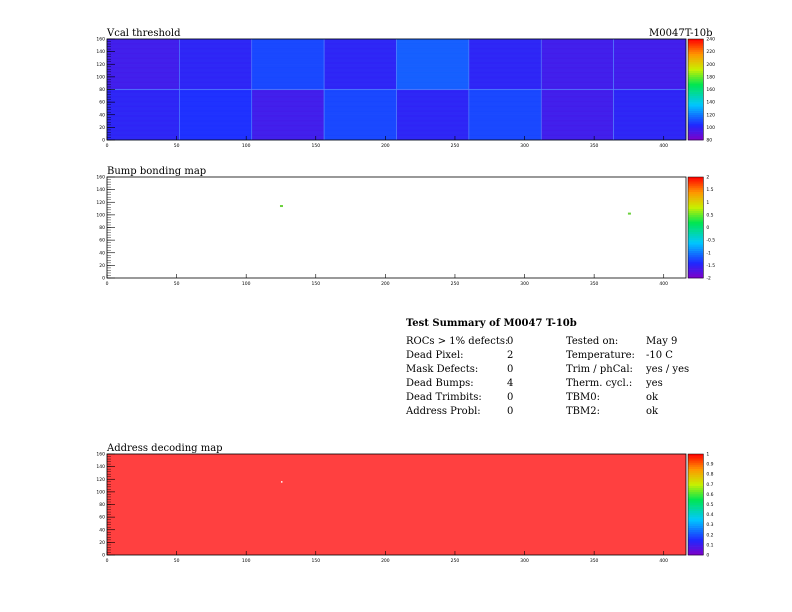 The image size is (792, 612). I want to click on colorbar-tick-label: 200, so click(710, 65).